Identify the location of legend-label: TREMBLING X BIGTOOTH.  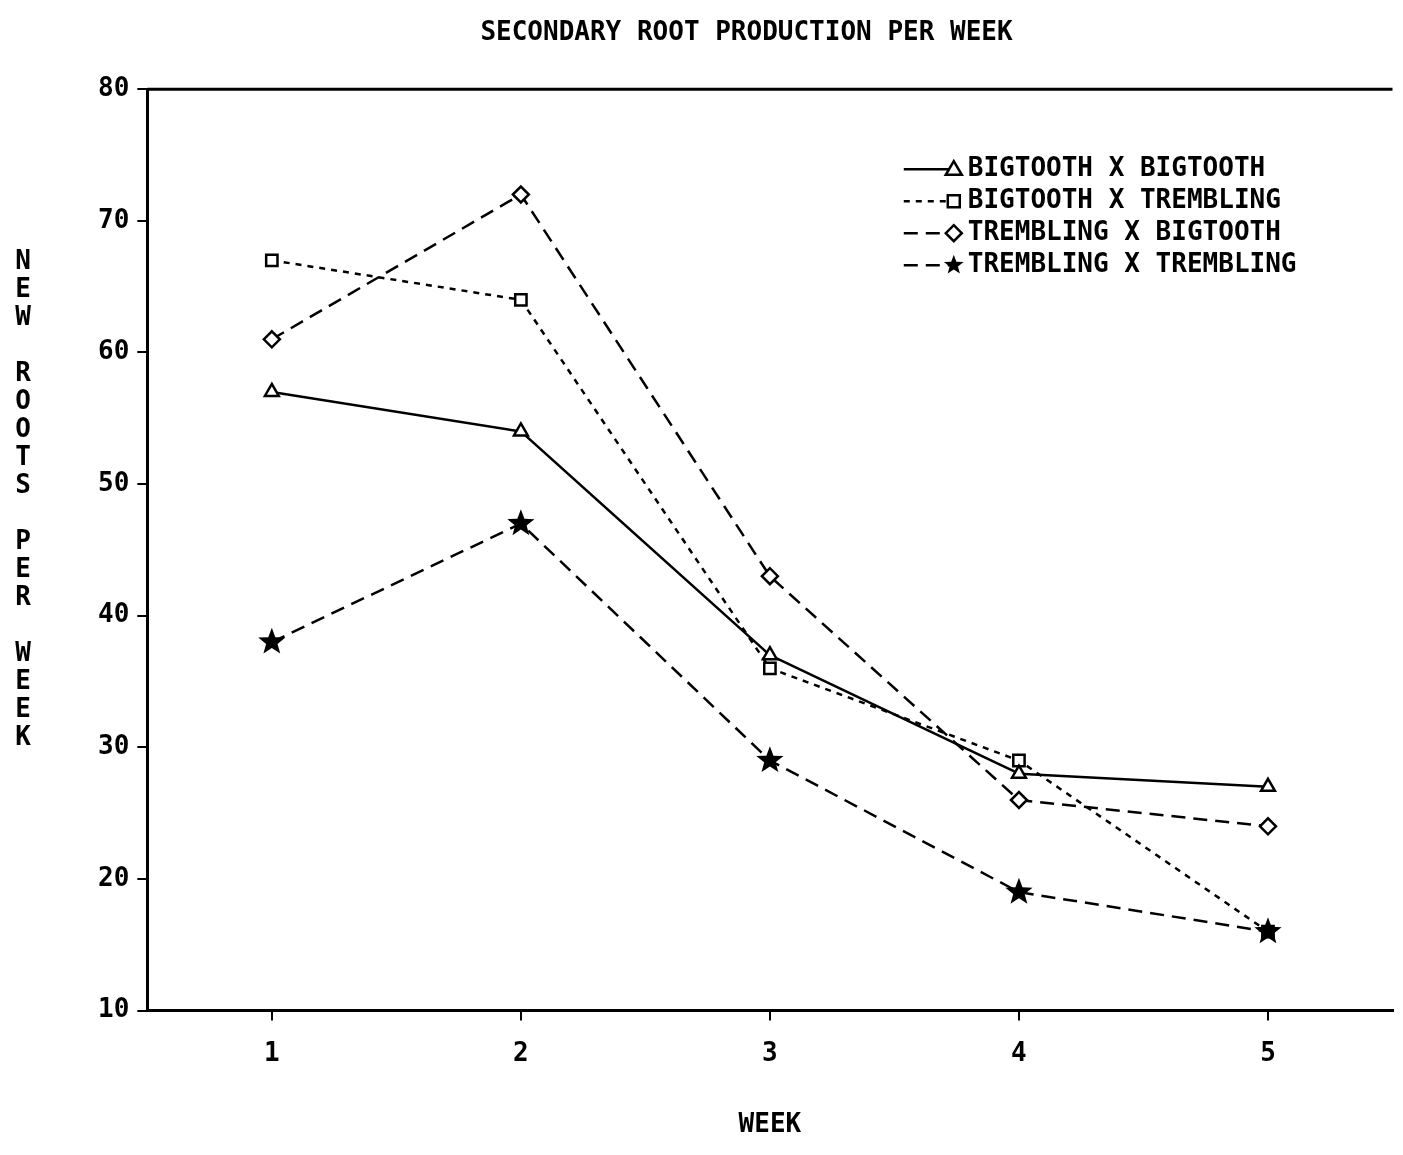
(1124, 230).